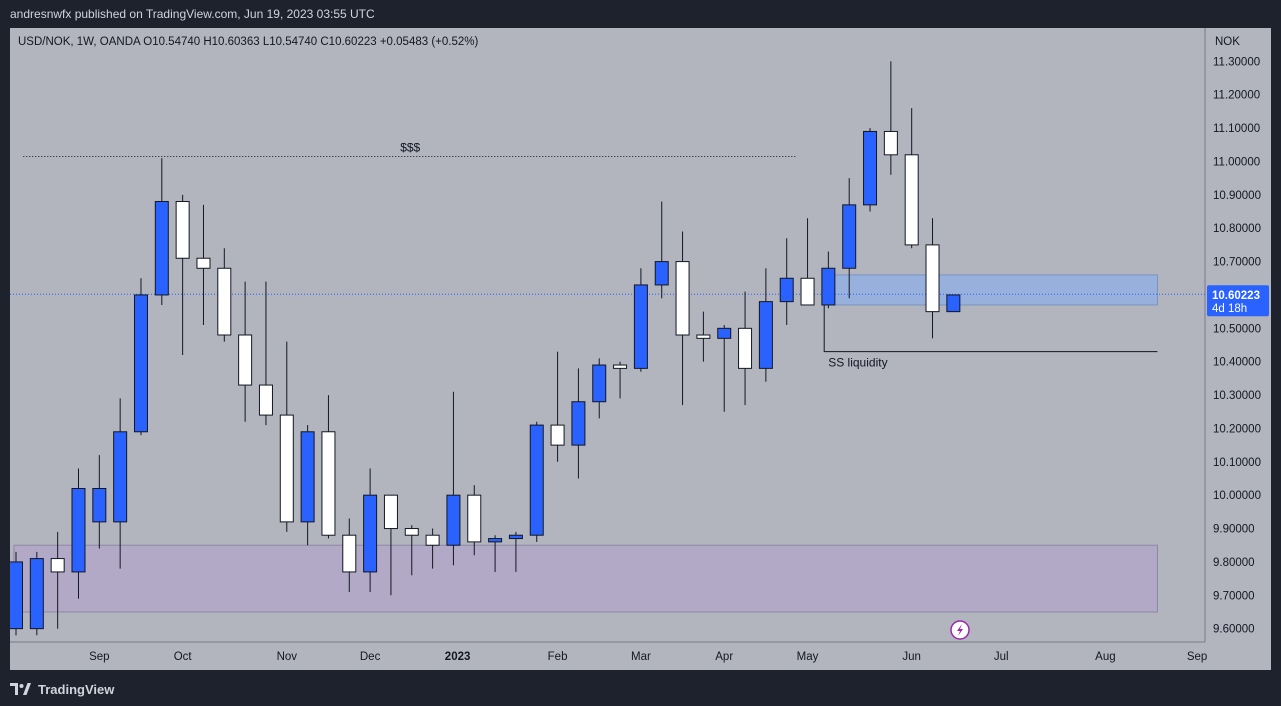 Image resolution: width=1281 pixels, height=706 pixels. Describe the element at coordinates (1237, 396) in the screenshot. I see `y-tick-label: 10.30000` at that location.